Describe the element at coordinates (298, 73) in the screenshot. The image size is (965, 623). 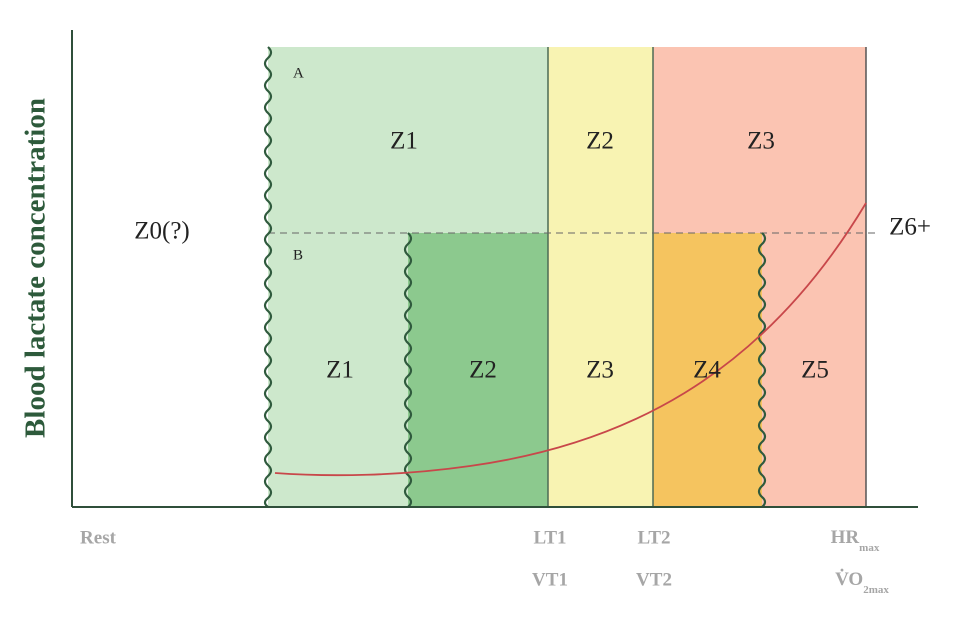
I see `band-marker: A` at that location.